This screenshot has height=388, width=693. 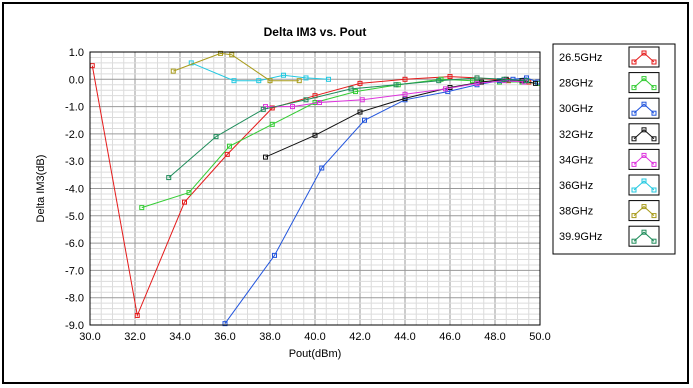 I want to click on x-tick-label: 48.0, so click(x=494, y=337).